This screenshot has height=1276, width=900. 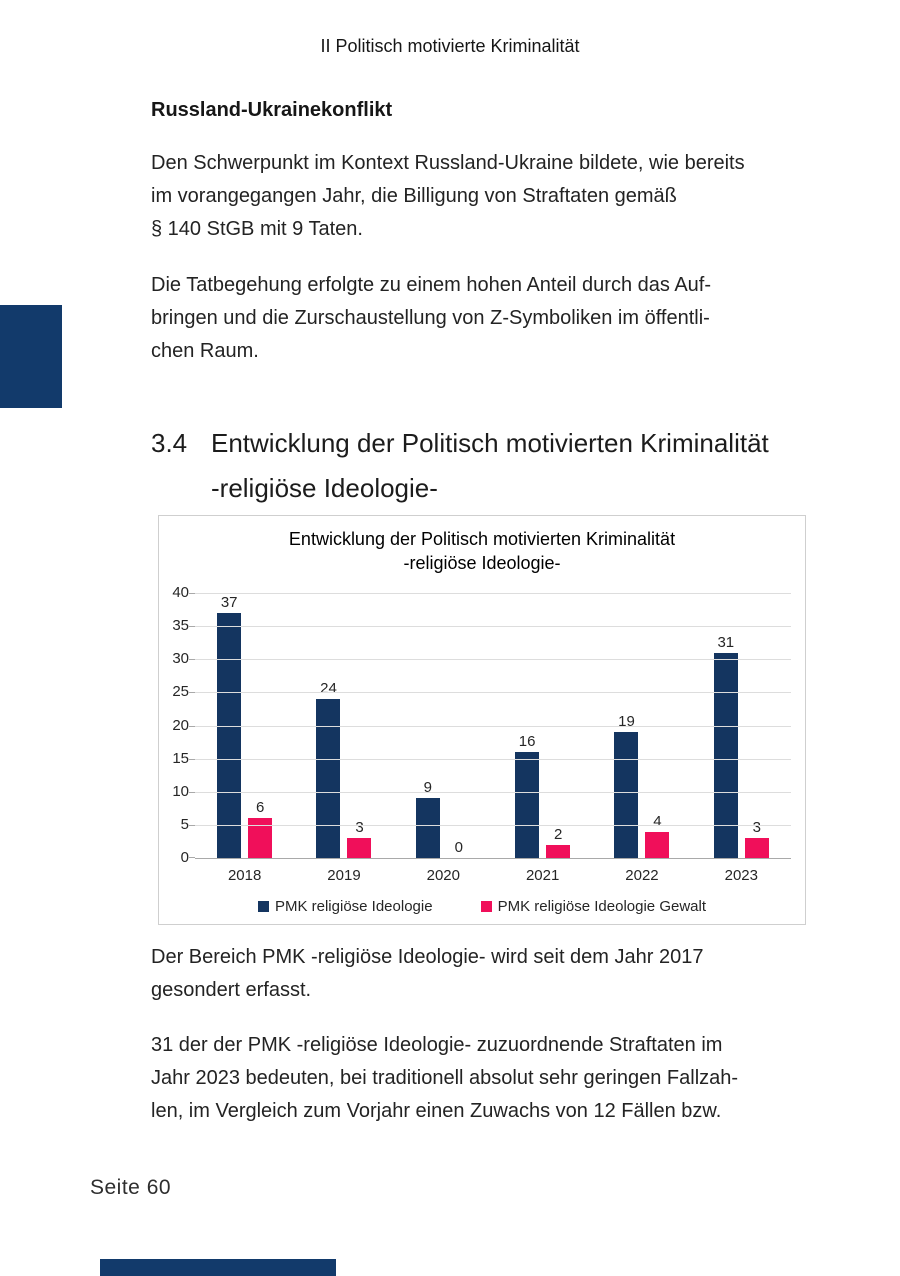 I want to click on y-tick-label: 40, so click(x=180, y=592).